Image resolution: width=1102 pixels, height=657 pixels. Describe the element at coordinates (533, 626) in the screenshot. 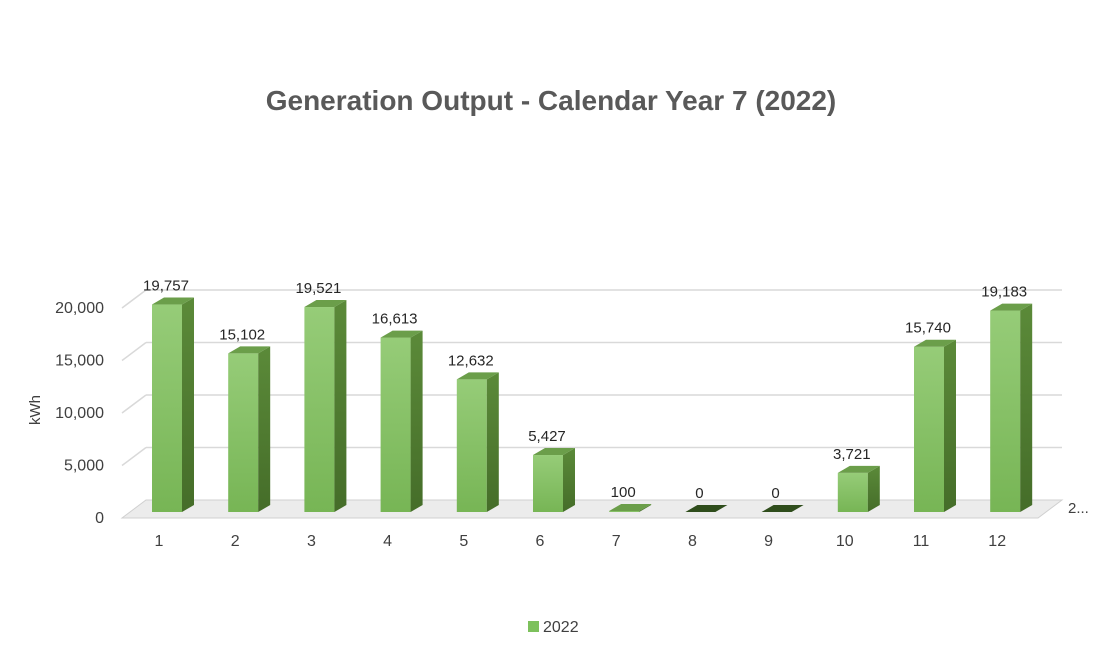

I see `legend-swatch` at that location.